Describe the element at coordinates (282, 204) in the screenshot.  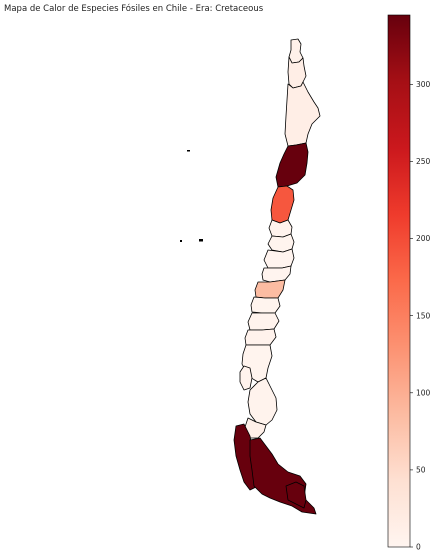
I see `region-coquimbo` at that location.